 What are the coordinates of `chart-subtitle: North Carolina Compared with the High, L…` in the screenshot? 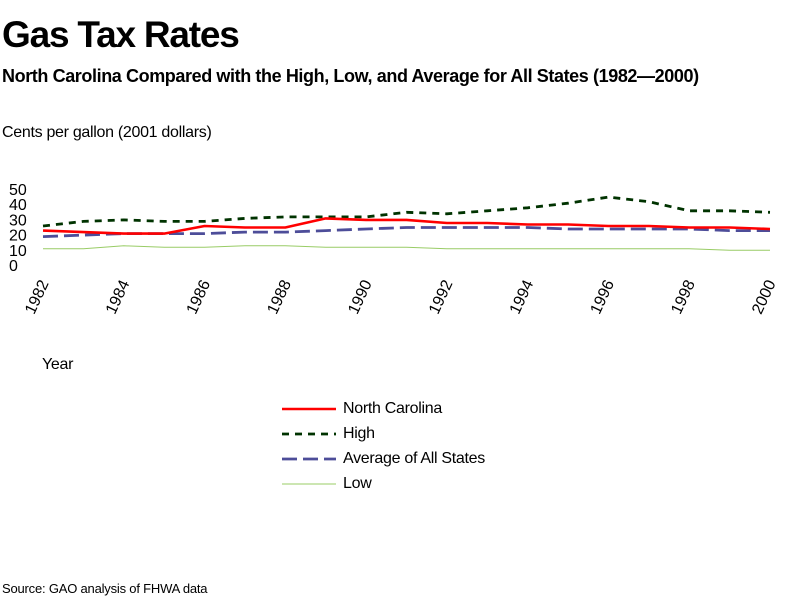 It's located at (350, 76).